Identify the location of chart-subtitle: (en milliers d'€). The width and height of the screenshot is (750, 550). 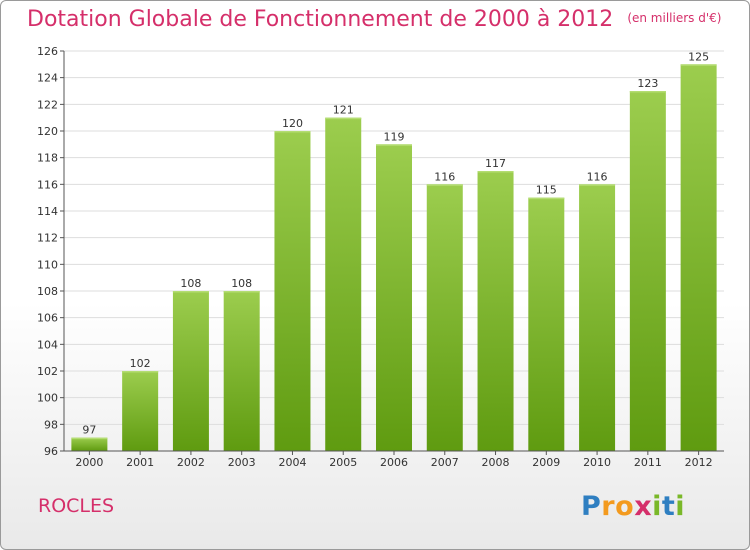
(674, 18).